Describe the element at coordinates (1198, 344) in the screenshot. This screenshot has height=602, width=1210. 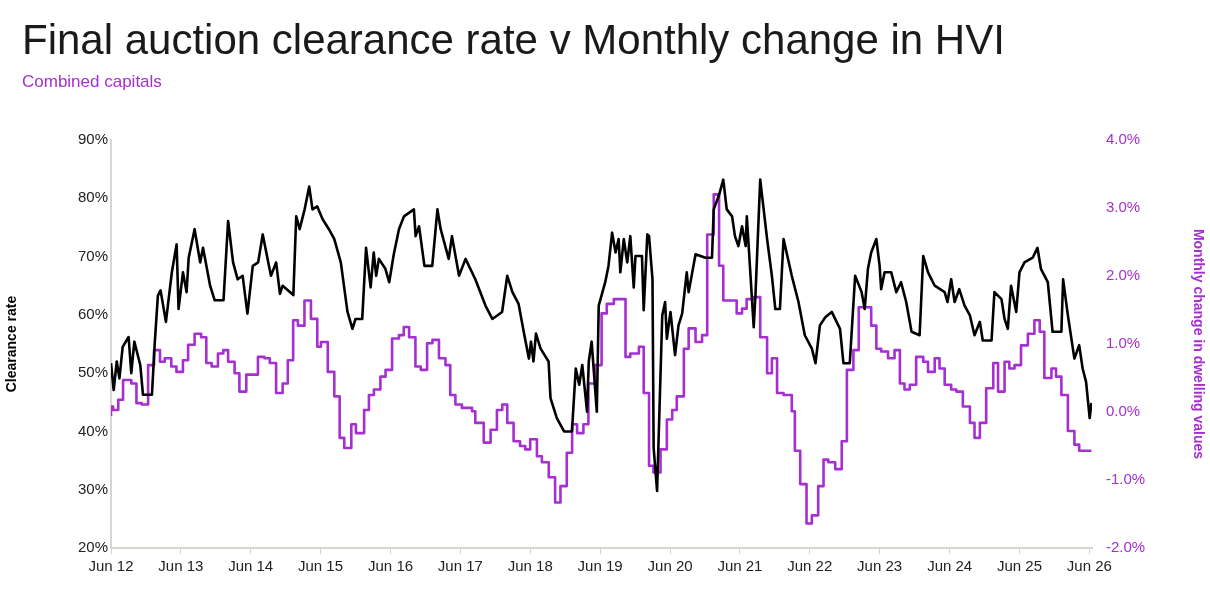
I see `y2-axis-title: Monthly change in dwelling values` at that location.